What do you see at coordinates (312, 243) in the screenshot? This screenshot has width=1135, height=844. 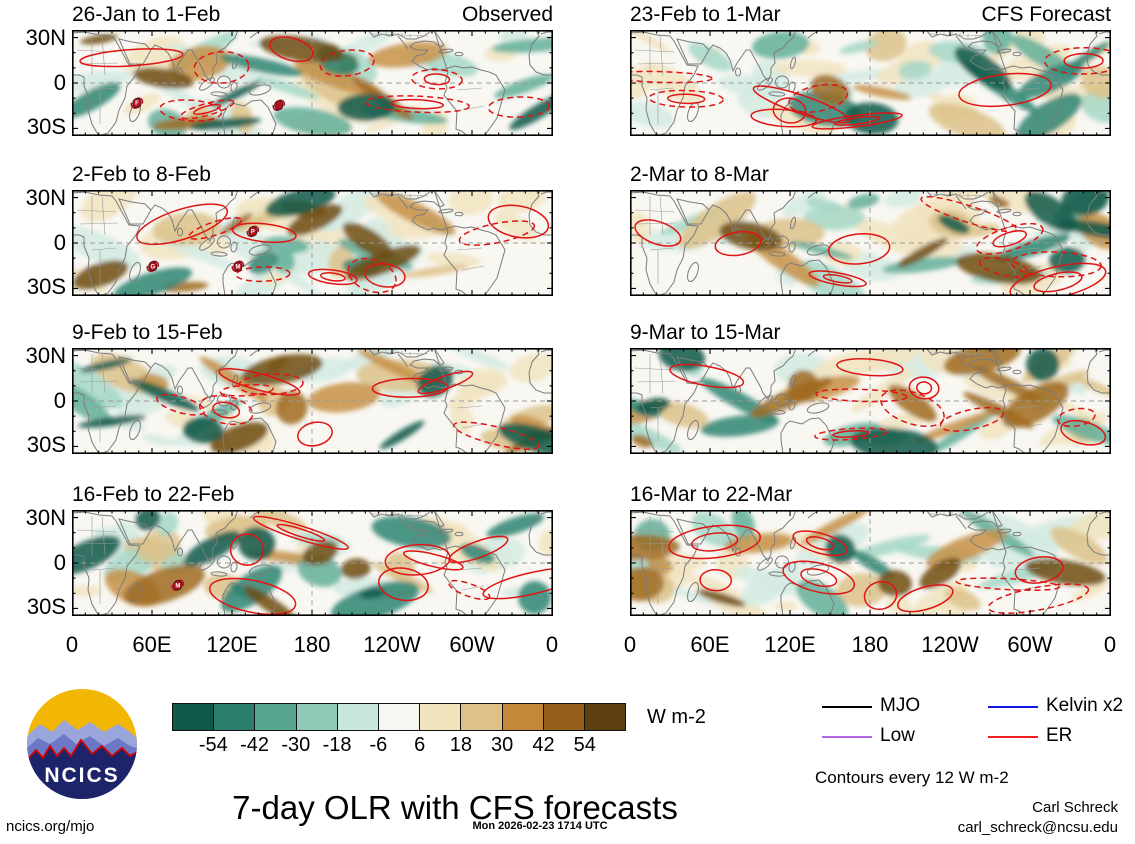 I see `anomaly-map: P G M` at bounding box center [312, 243].